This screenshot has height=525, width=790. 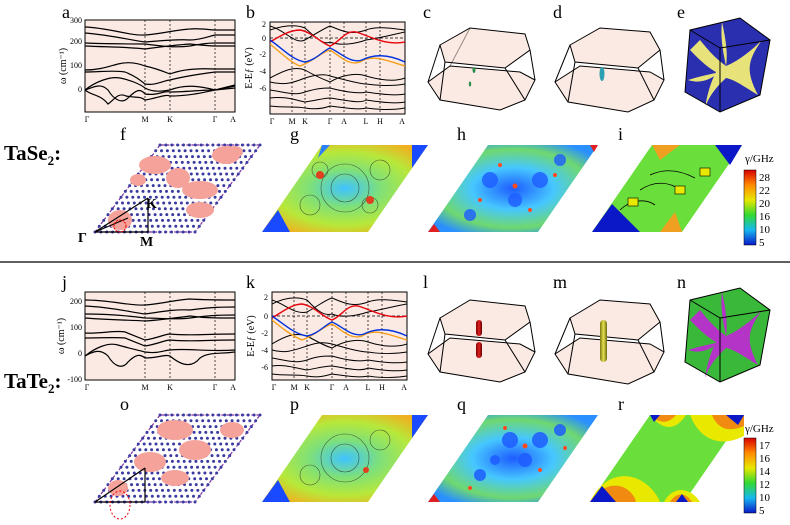 What do you see at coordinates (667, 188) in the screenshot?
I see `contour-map-i` at bounding box center [667, 188].